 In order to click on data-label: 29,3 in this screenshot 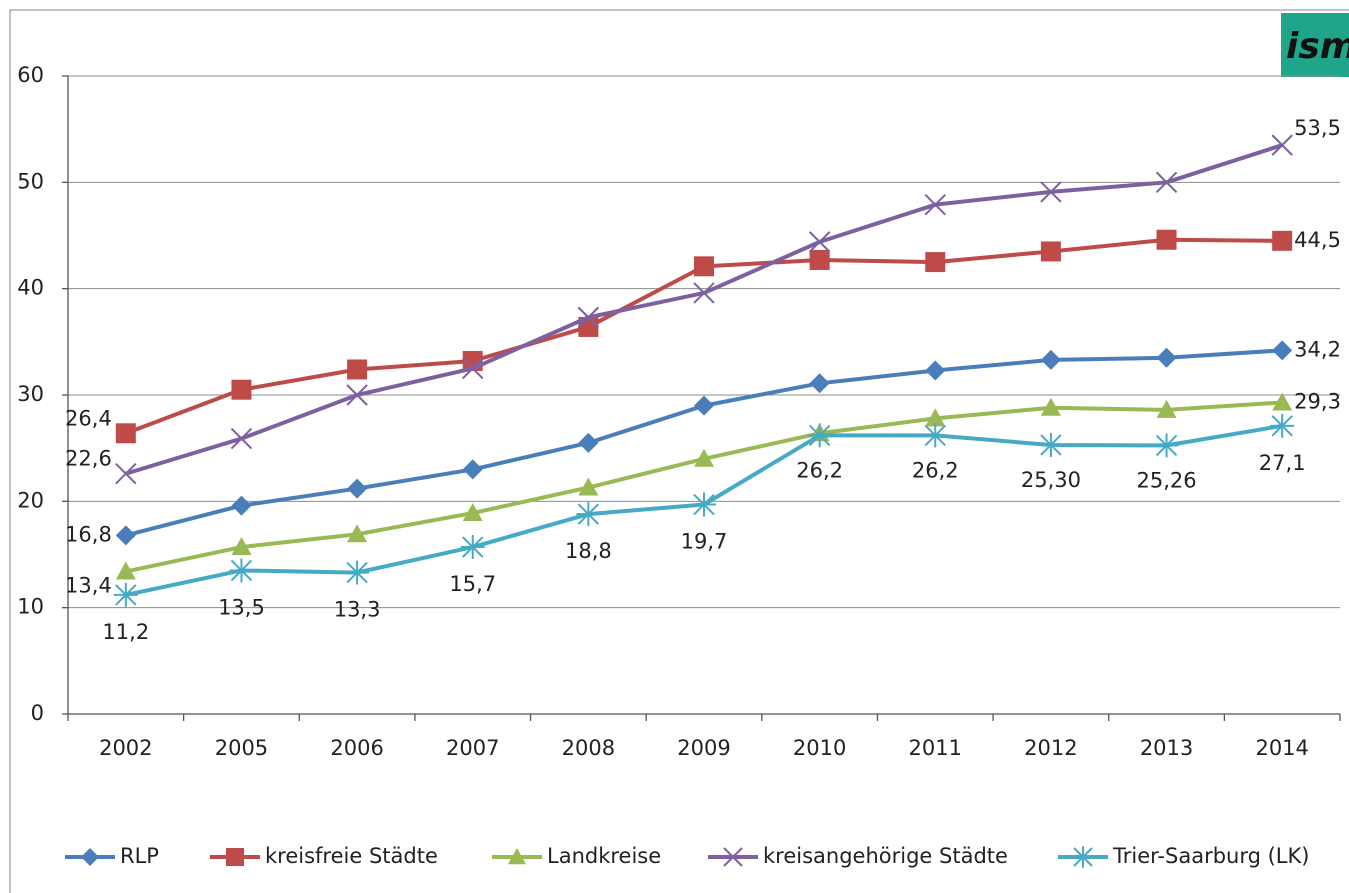, I will do `click(1317, 401)`.